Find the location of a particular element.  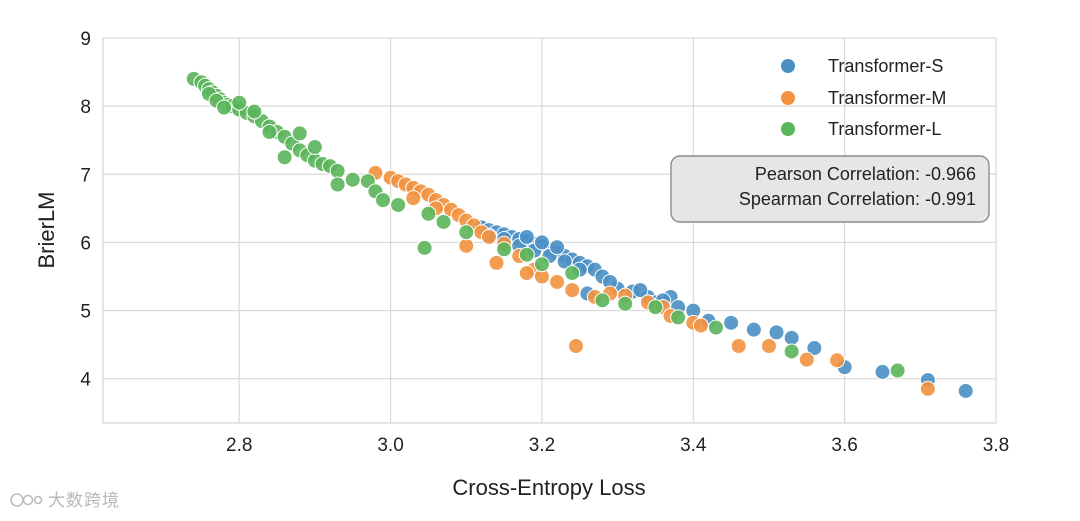

y-tick-label: 4 is located at coordinates (85, 380).